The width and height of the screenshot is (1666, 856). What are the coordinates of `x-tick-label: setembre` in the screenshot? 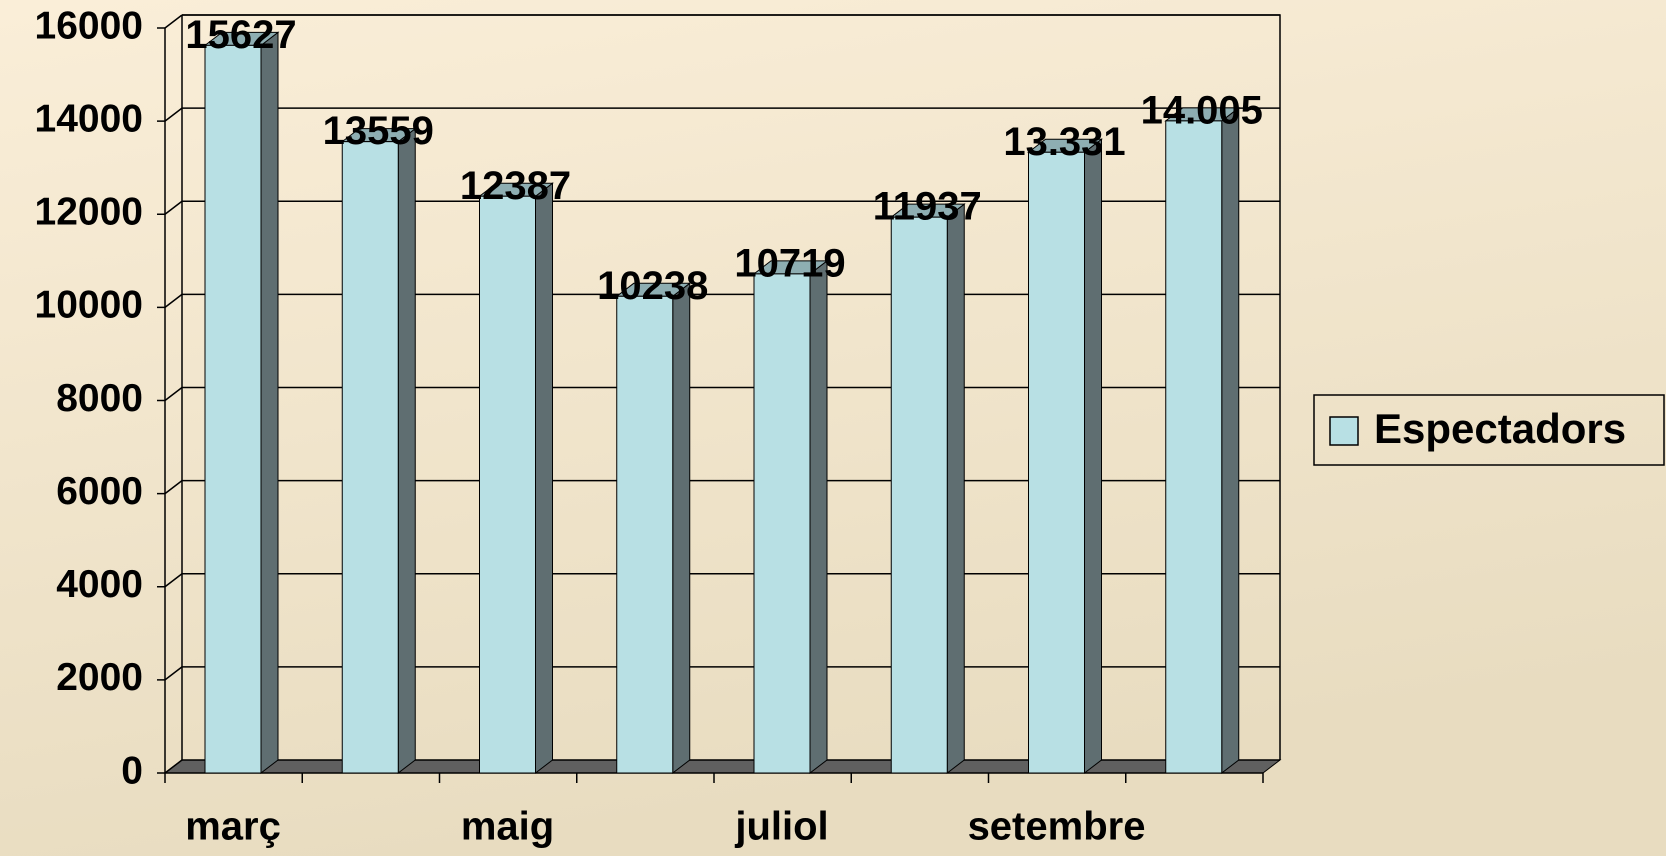 It's located at (1057, 827).